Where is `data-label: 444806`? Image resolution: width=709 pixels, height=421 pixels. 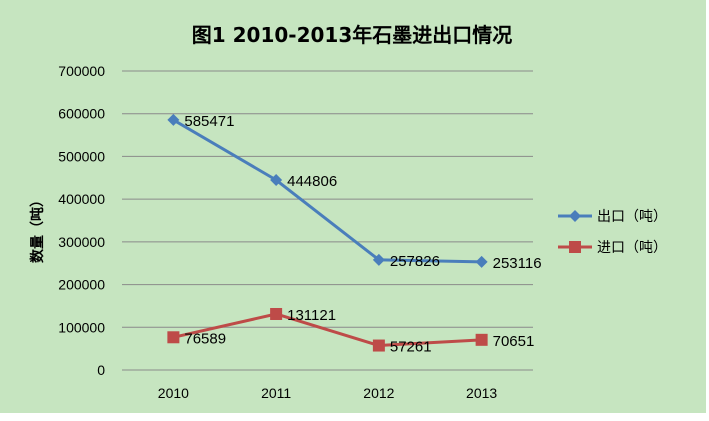
data-label: 444806 is located at coordinates (312, 181).